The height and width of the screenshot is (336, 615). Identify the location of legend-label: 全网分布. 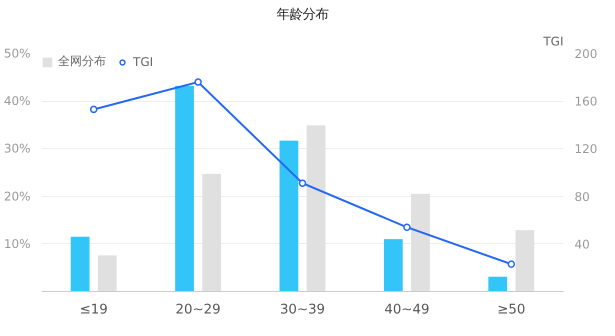
(82, 61).